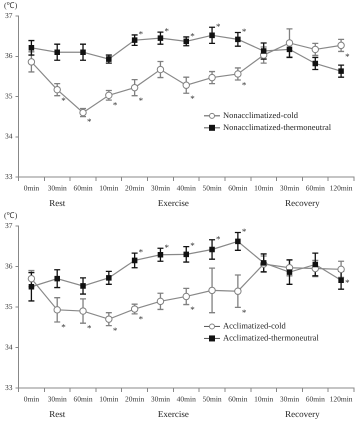 This screenshot has width=360, height=421. I want to click on legend-label: Acclimatized-cold, so click(255, 325).